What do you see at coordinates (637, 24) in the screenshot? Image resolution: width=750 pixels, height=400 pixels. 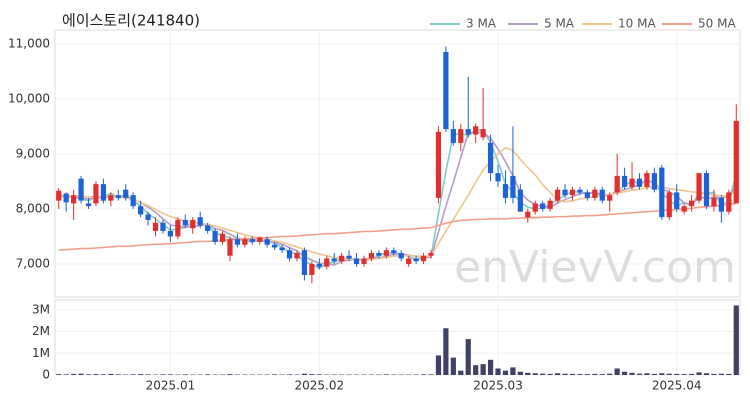 I see `legend-label: 10 MA` at bounding box center [637, 24].